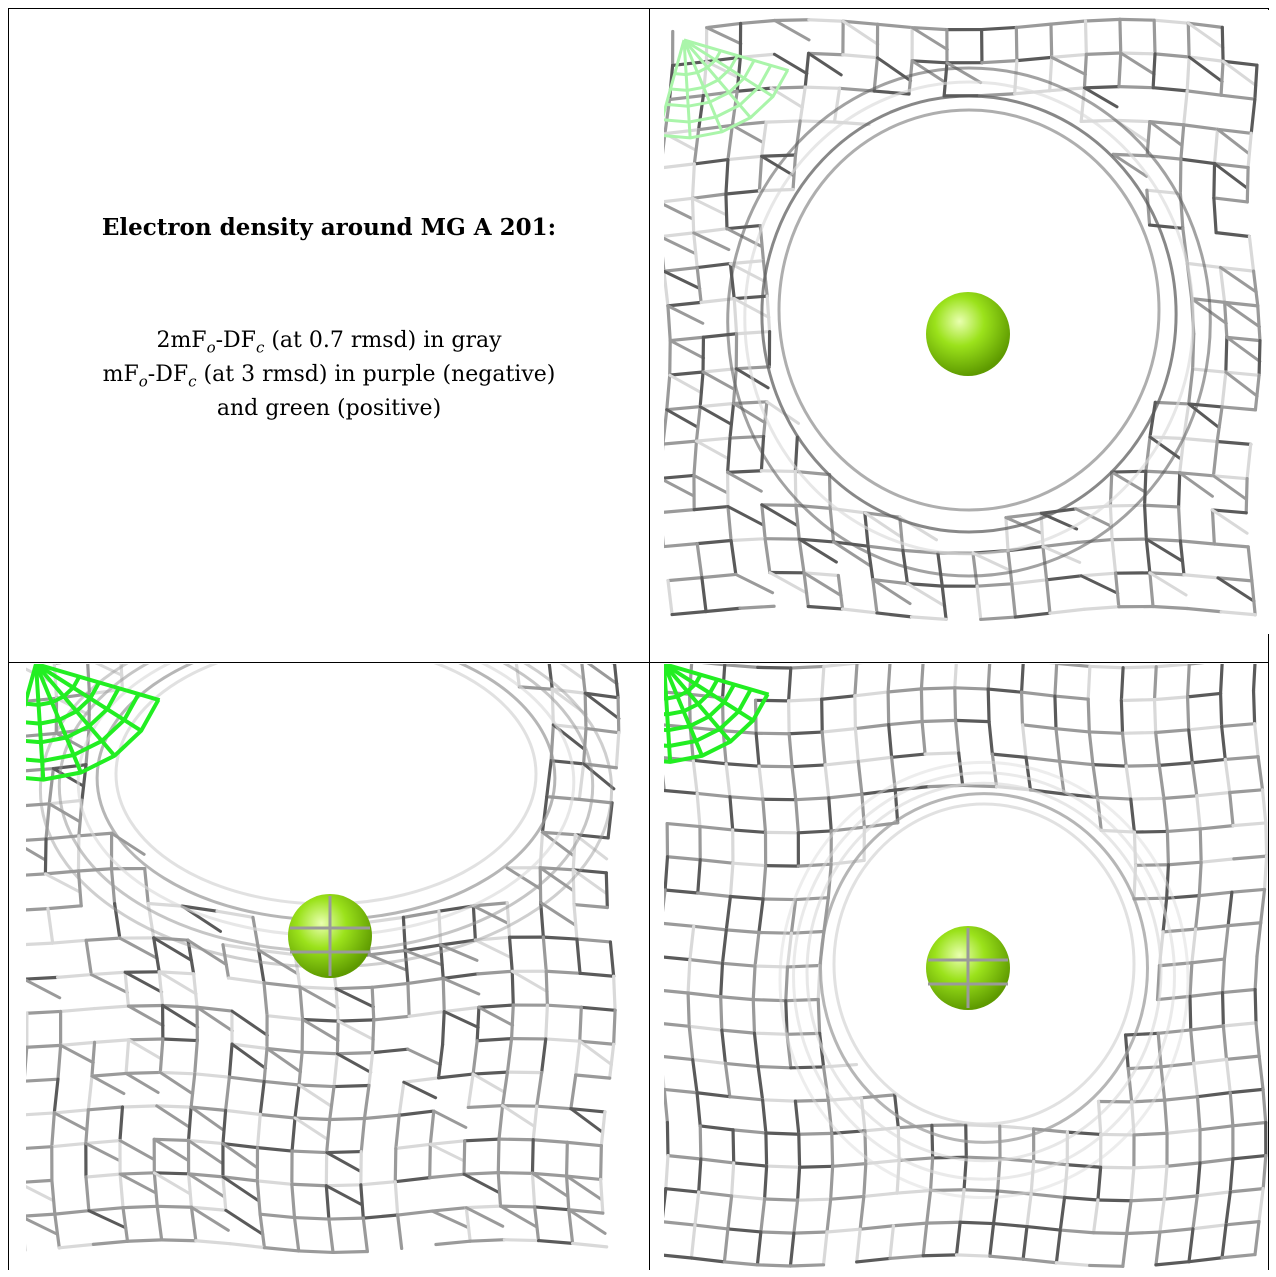 Image resolution: width=1276 pixels, height=1277 pixels. I want to click on table-border-top, so click(638, 8).